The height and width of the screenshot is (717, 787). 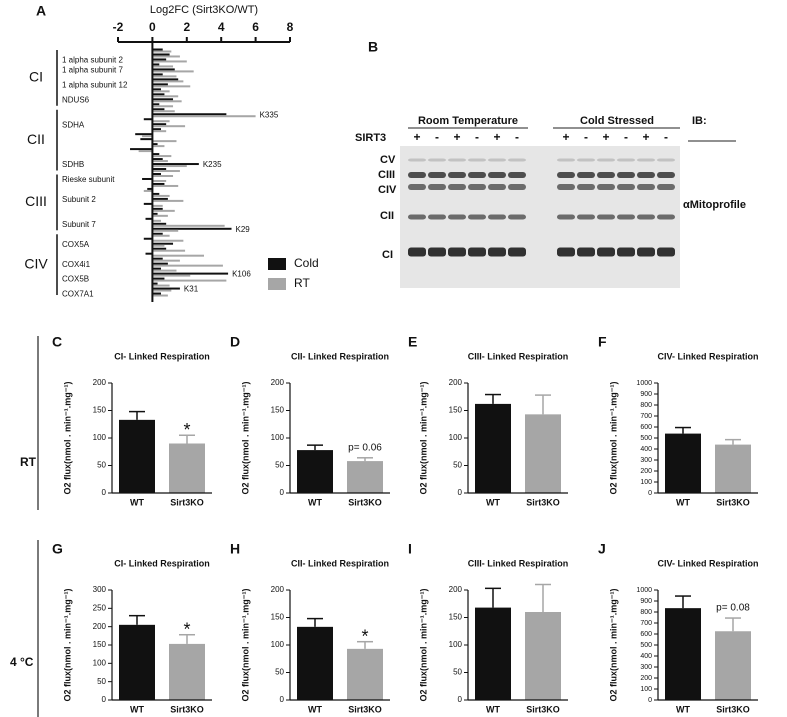 What do you see at coordinates (57, 342) in the screenshot?
I see `panel-letter: C` at bounding box center [57, 342].